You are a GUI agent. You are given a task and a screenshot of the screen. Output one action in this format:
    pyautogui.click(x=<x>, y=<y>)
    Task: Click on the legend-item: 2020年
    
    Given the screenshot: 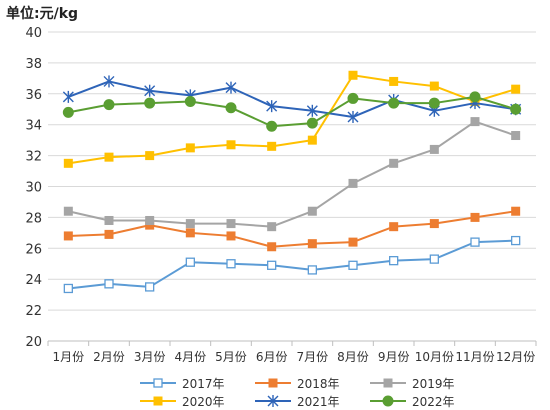 What is the action you would take?
    pyautogui.click(x=182, y=402)
    